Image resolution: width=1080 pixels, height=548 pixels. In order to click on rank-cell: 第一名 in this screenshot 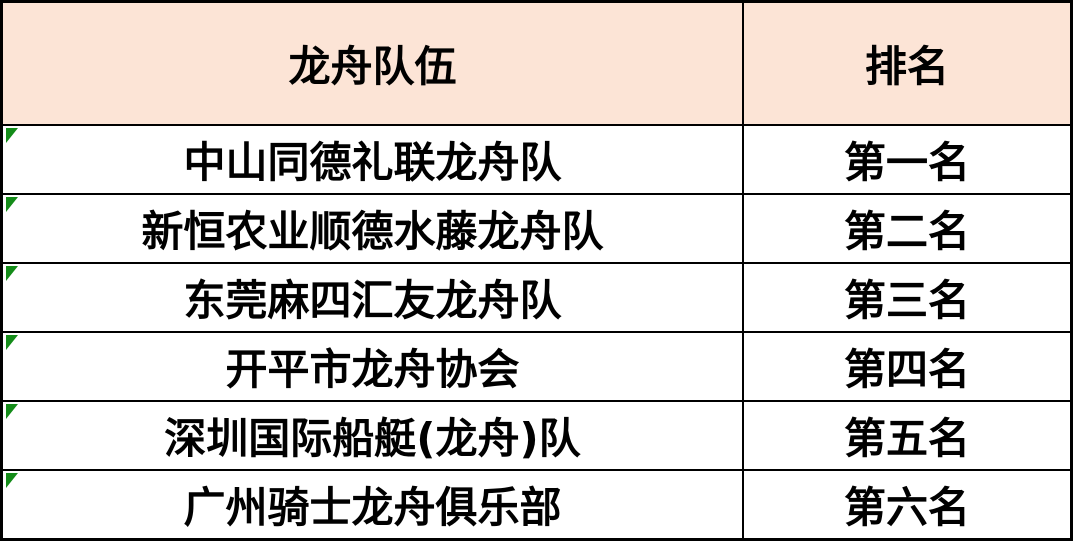, I will do `click(907, 159)`.